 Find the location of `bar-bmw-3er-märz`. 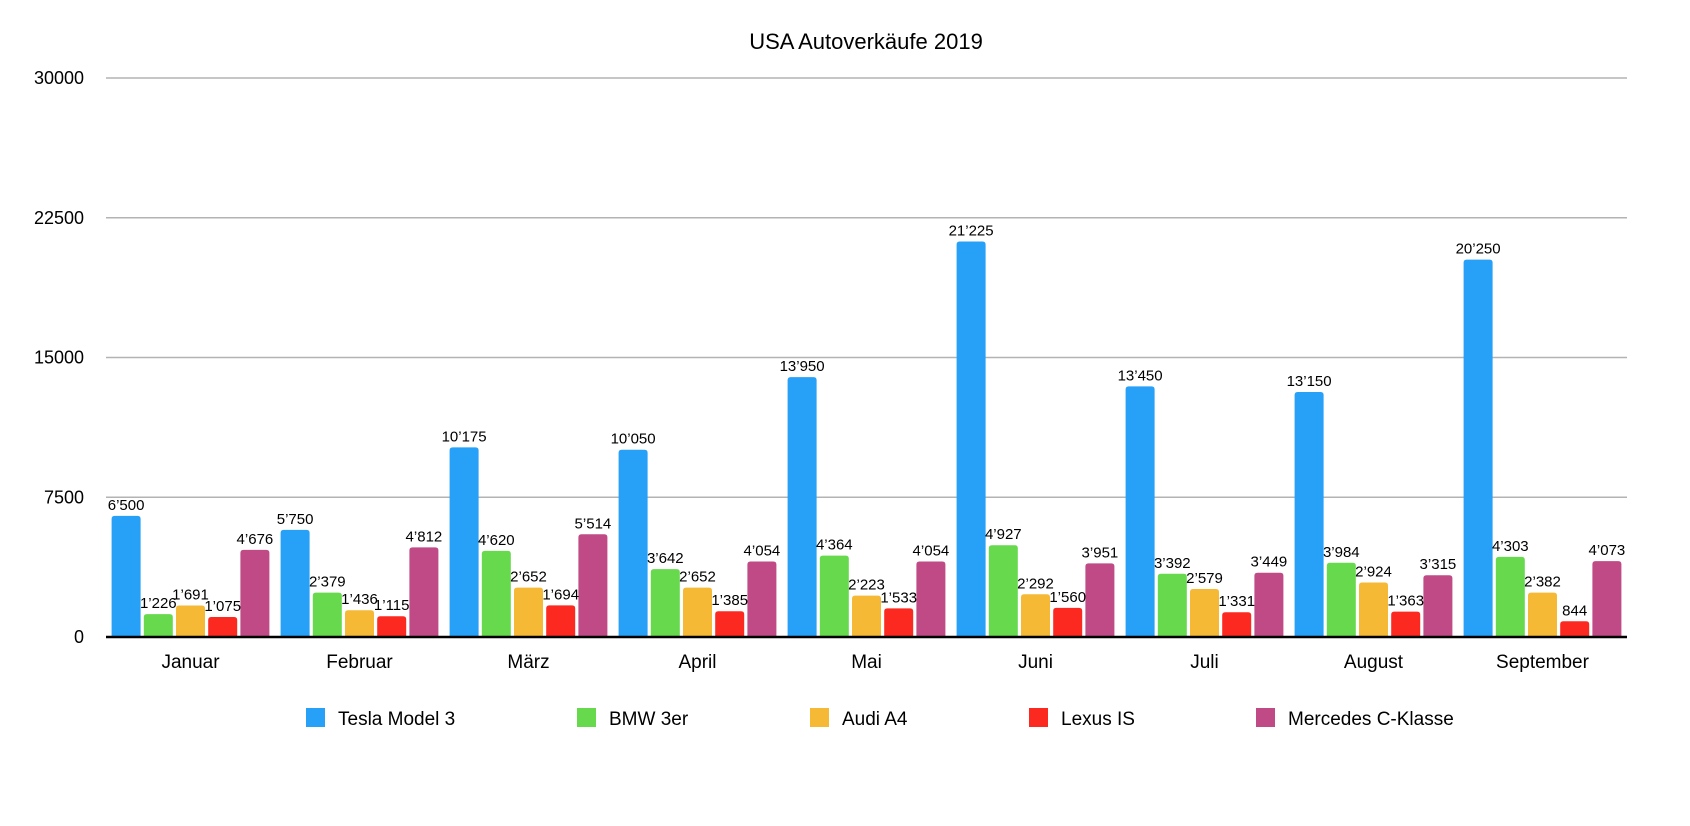

bar-bmw-3er-märz is located at coordinates (496, 593).